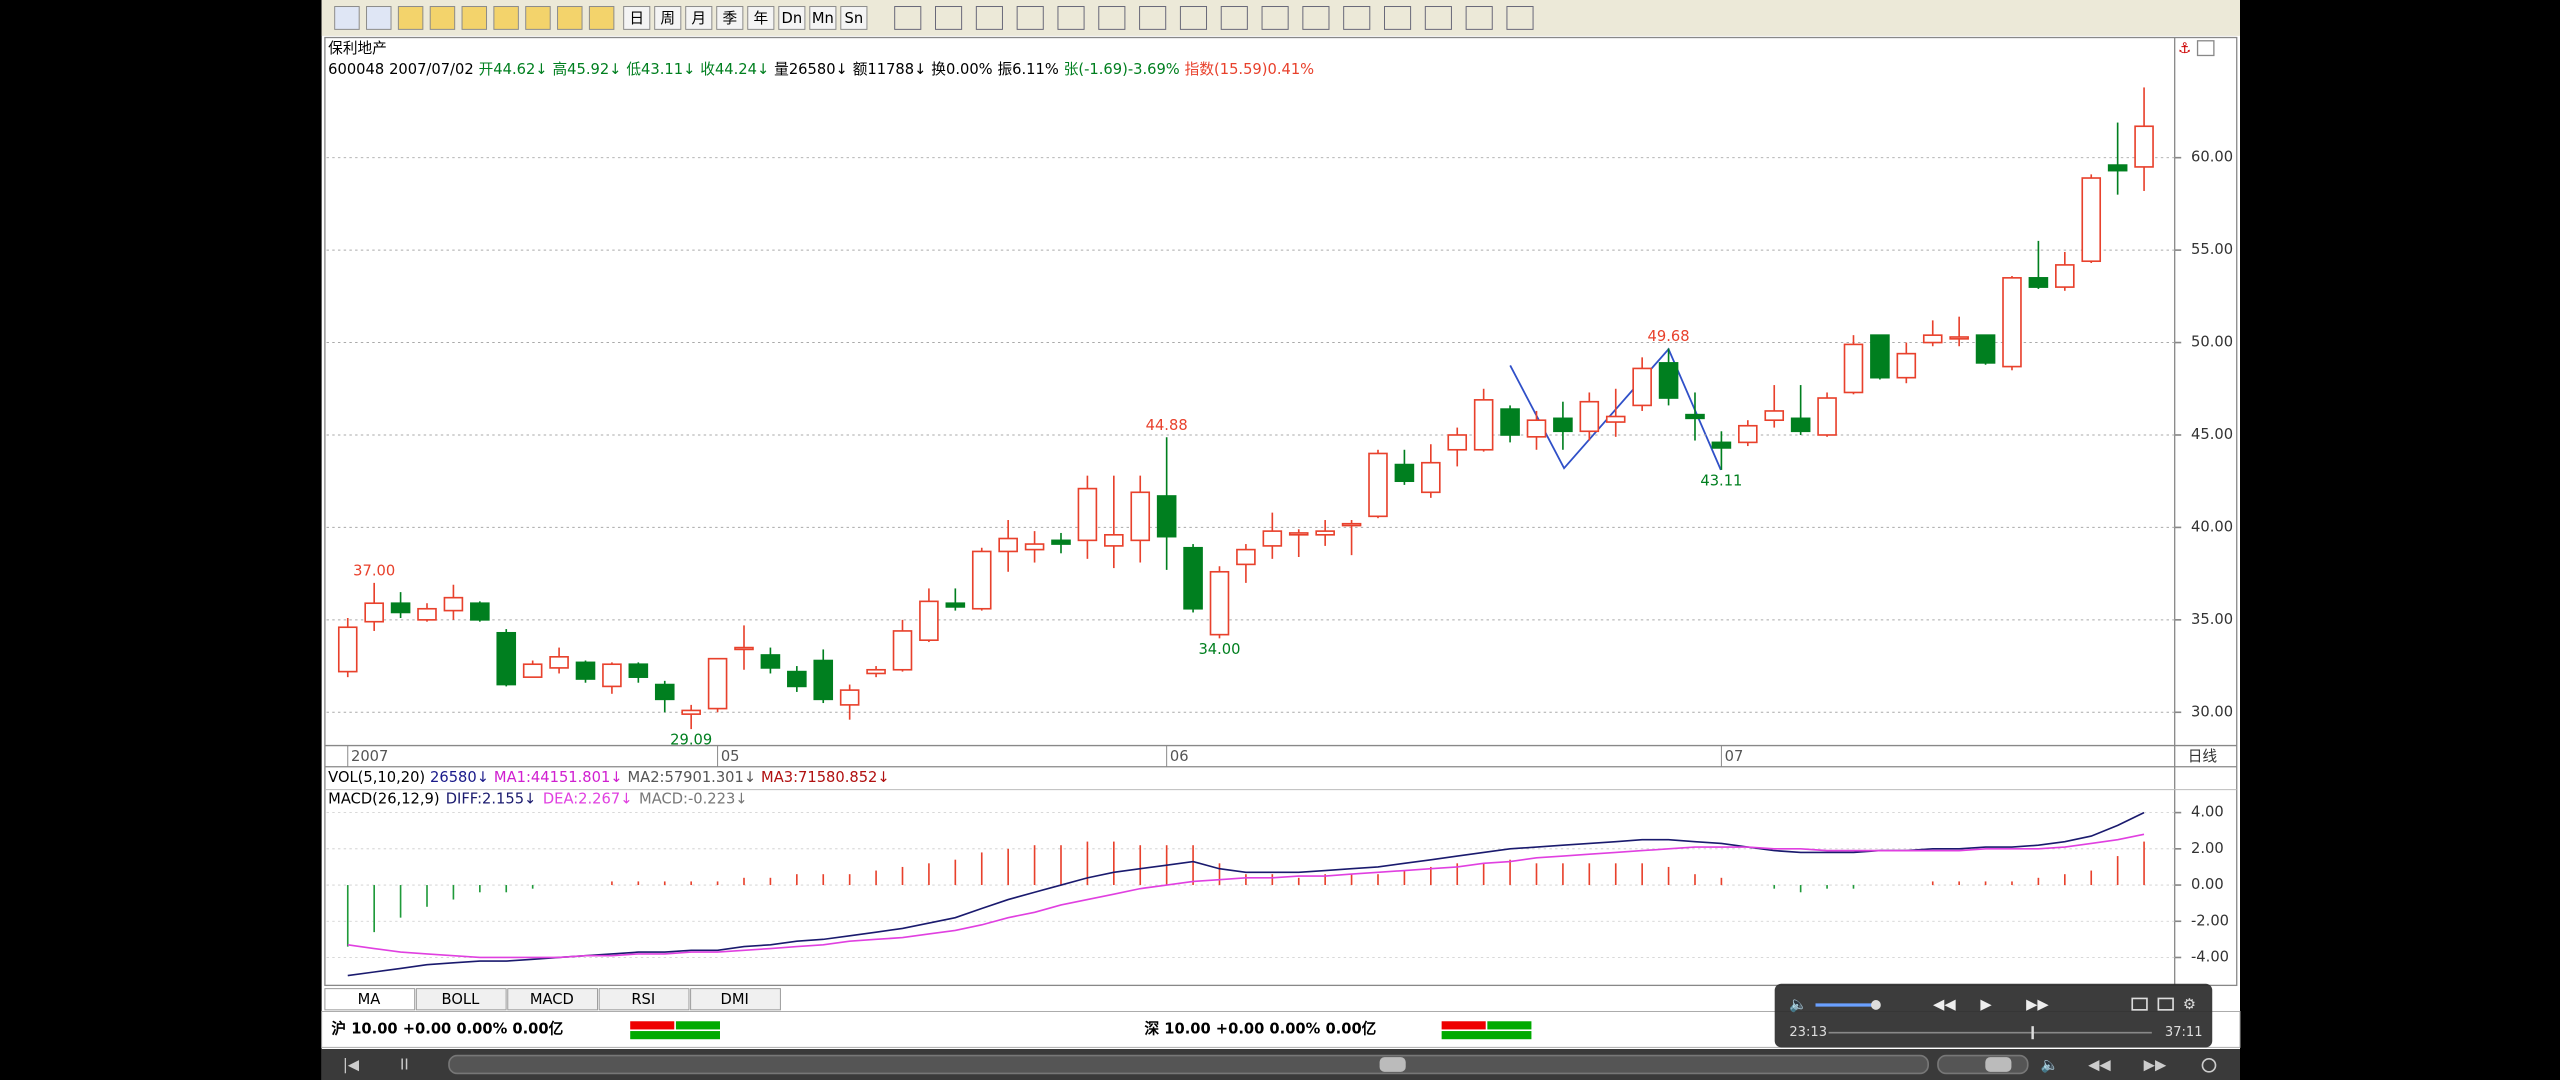 This screenshot has width=2560, height=1080. I want to click on back-button: ◀◀, so click(2099, 1064).